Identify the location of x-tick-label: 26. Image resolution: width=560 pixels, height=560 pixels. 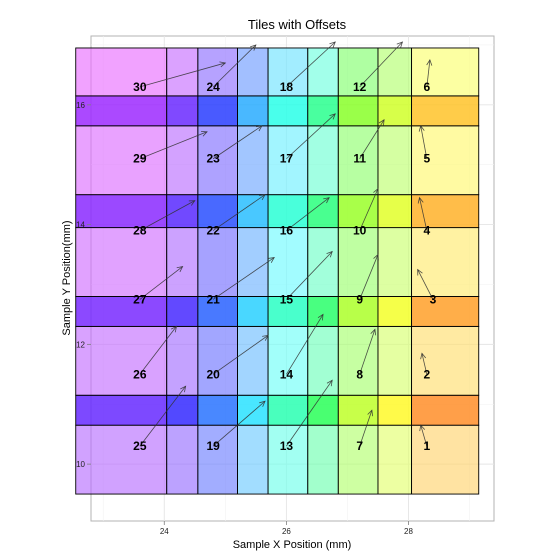
(286, 531).